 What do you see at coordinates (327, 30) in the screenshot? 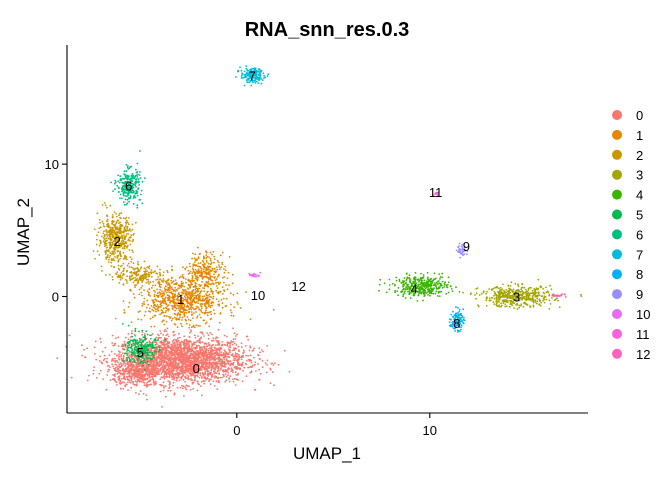
I see `chart-title: RNA_snn_res.0.3` at bounding box center [327, 30].